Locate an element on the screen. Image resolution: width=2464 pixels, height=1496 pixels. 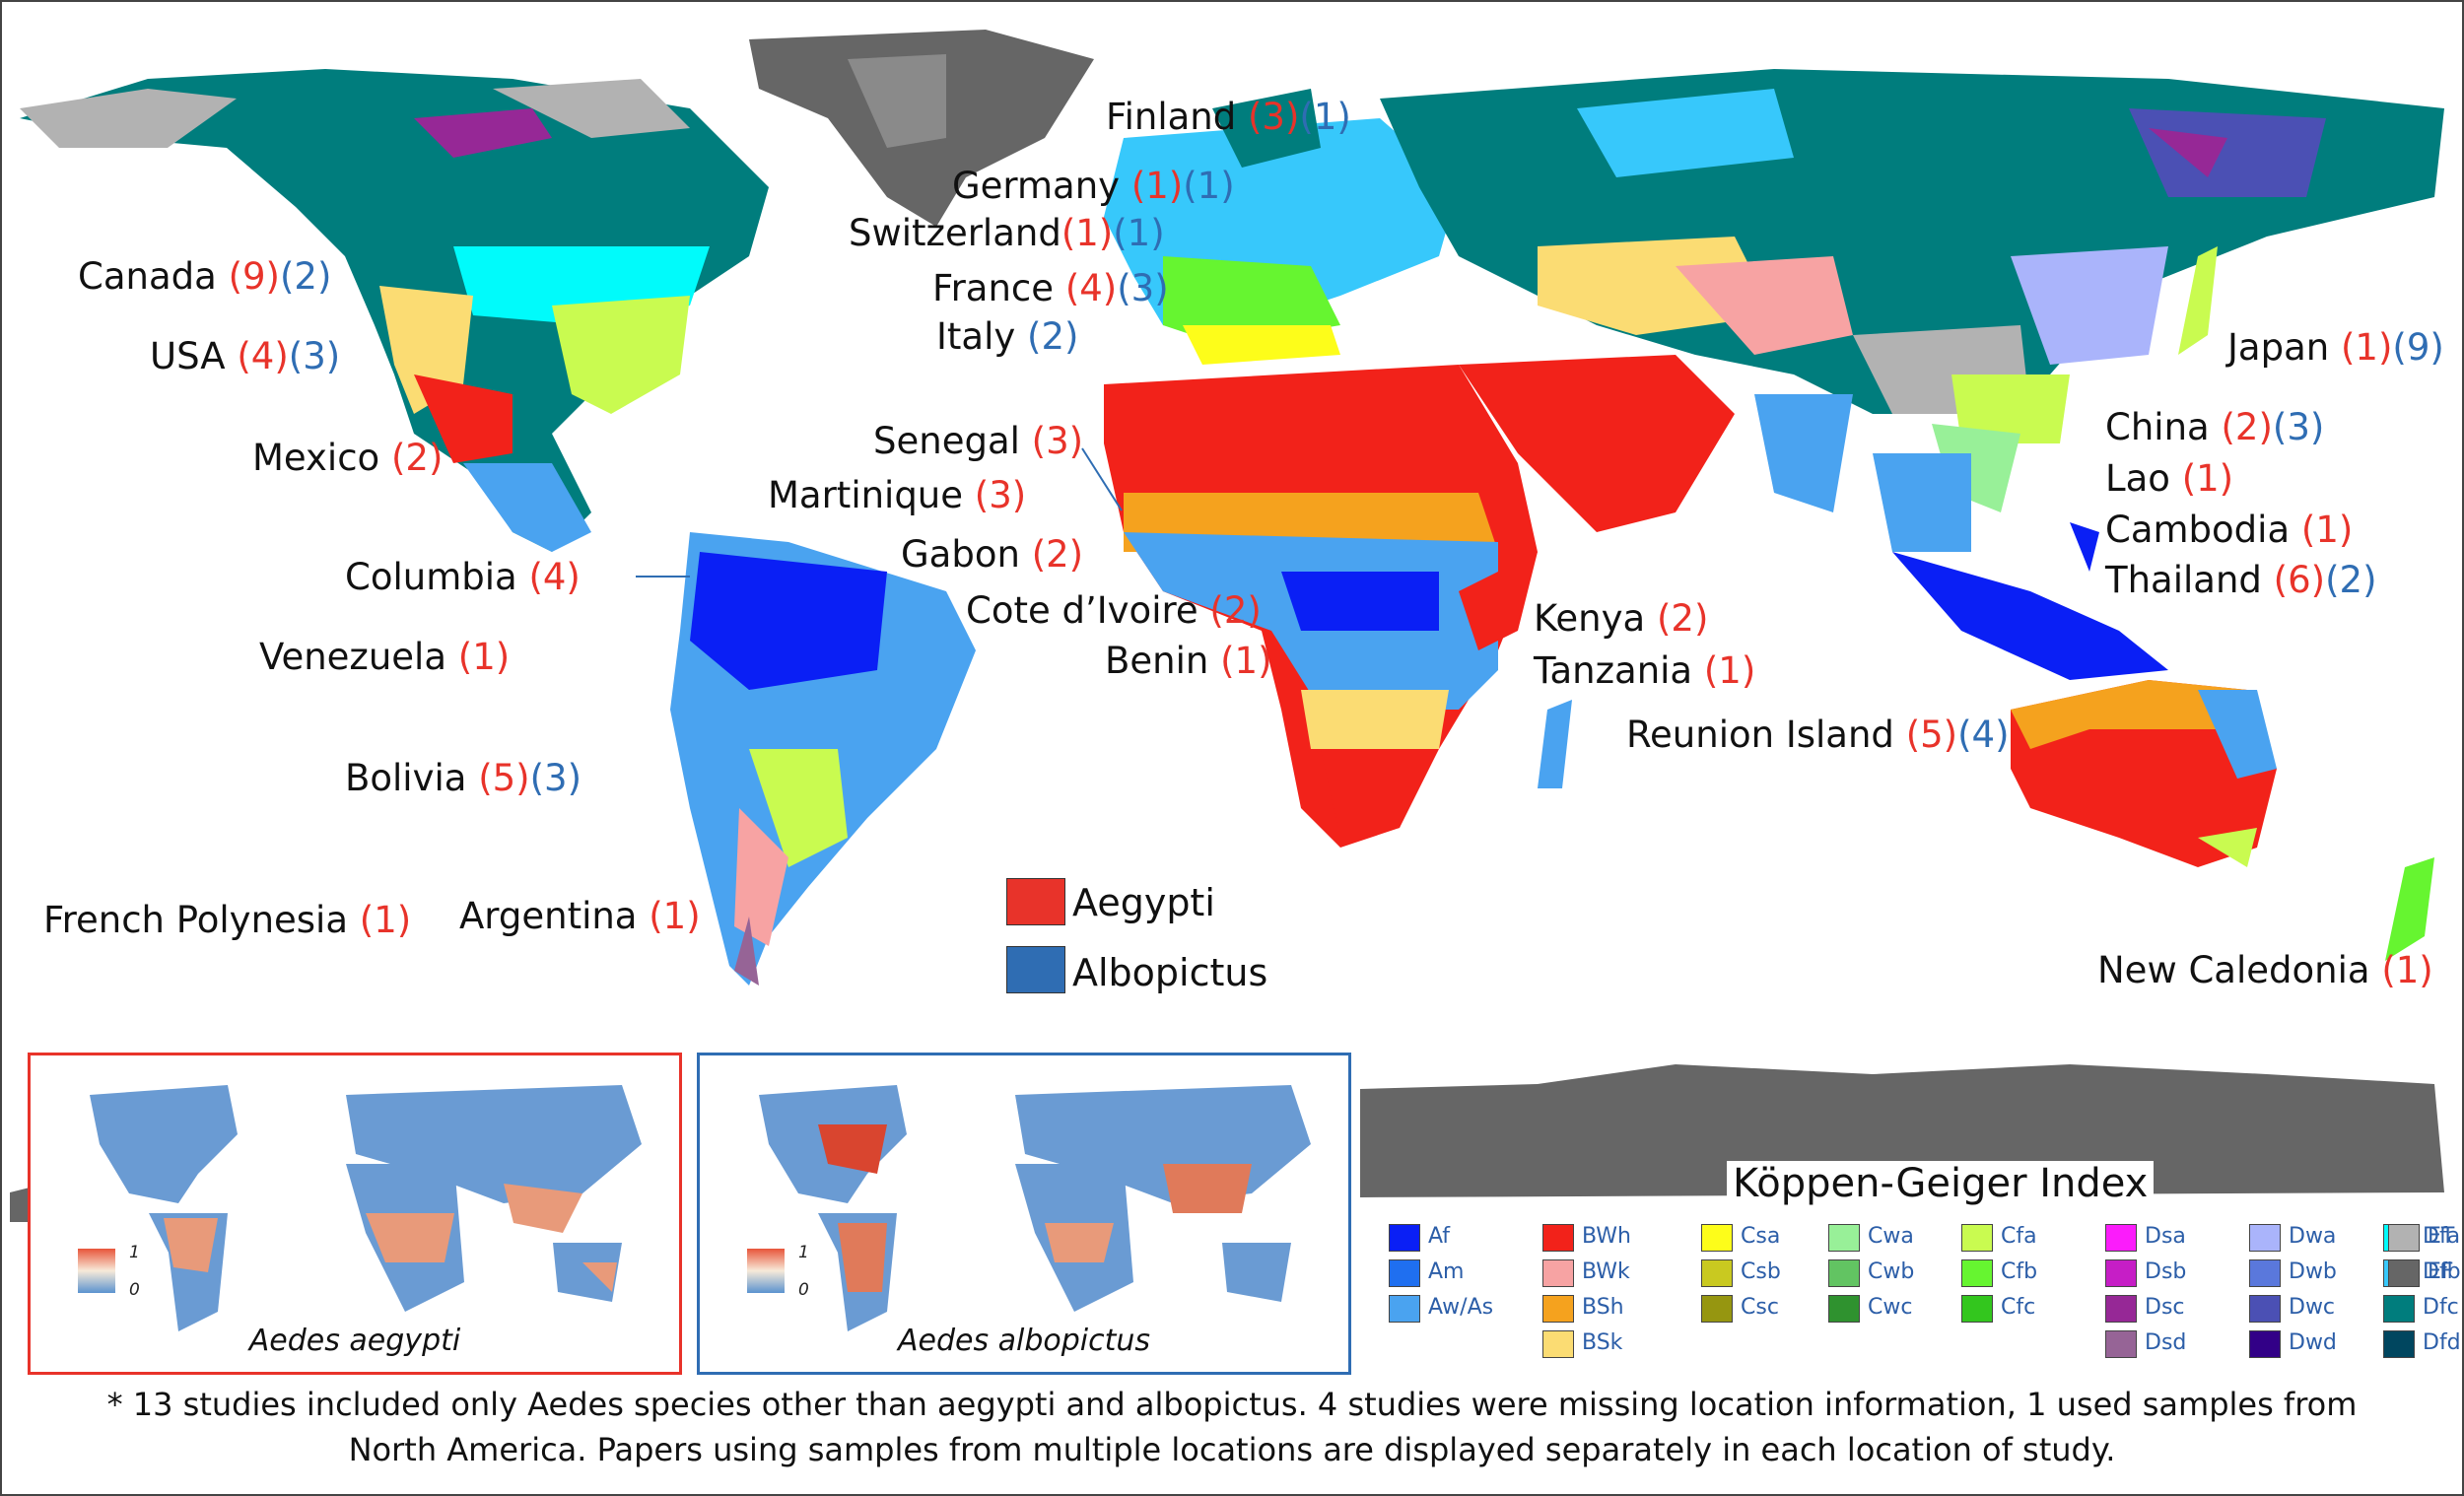
koppen-code: Dfa is located at coordinates (2442, 1236).